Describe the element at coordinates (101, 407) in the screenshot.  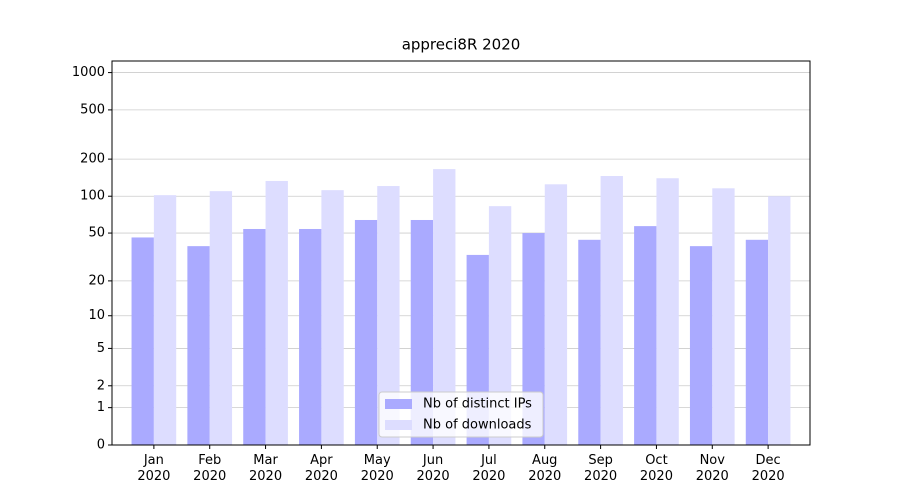
I see `y-tick-label: 1` at that location.